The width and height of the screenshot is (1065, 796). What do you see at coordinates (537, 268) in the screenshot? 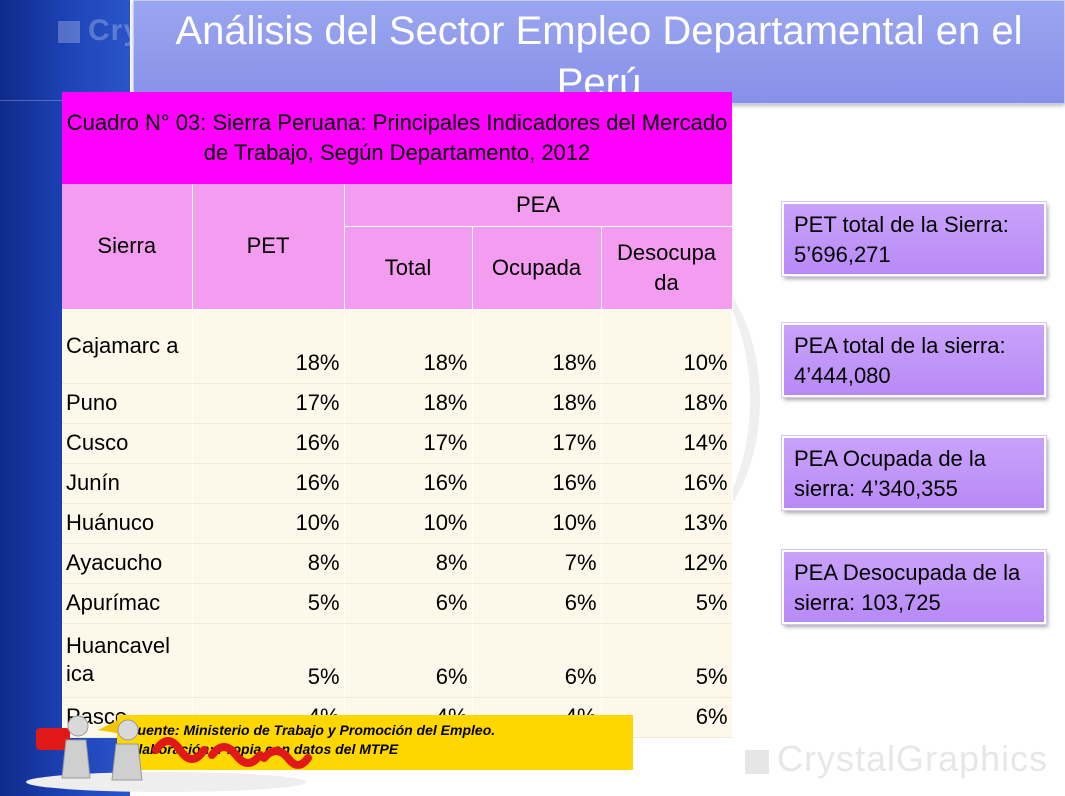
I see `header-ocupada: Ocupada` at bounding box center [537, 268].